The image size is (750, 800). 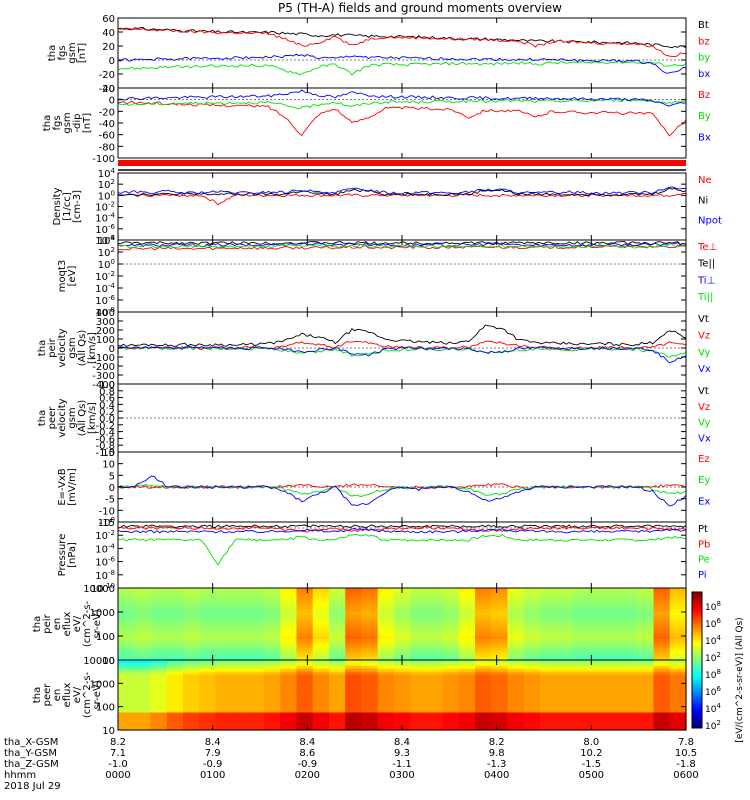 What do you see at coordinates (697, 722) in the screenshot?
I see `colorbar-swatch` at bounding box center [697, 722].